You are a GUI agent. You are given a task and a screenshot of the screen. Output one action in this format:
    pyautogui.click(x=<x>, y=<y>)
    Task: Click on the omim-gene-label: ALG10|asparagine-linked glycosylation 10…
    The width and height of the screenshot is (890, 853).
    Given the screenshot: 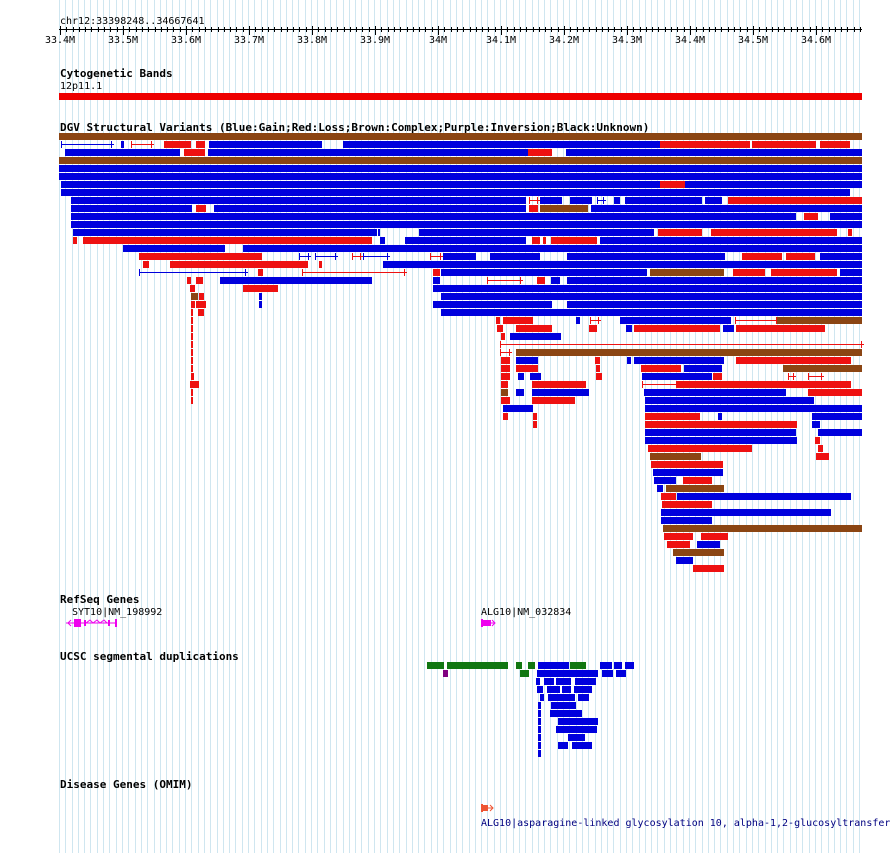 What is the action you would take?
    pyautogui.click(x=685, y=823)
    